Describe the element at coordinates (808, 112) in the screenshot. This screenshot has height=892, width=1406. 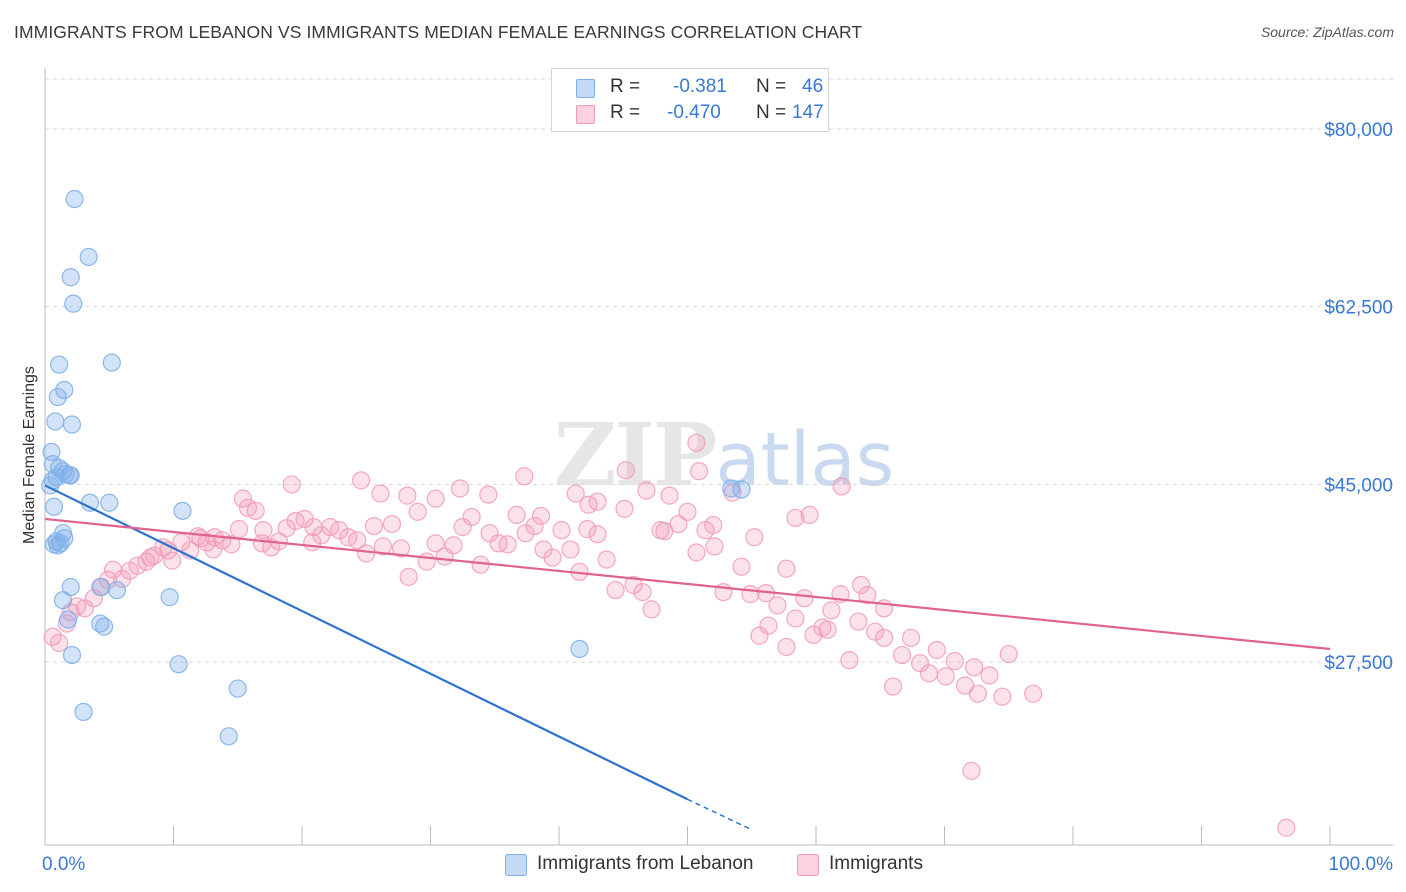
I see `legend-n-value: 147` at that location.